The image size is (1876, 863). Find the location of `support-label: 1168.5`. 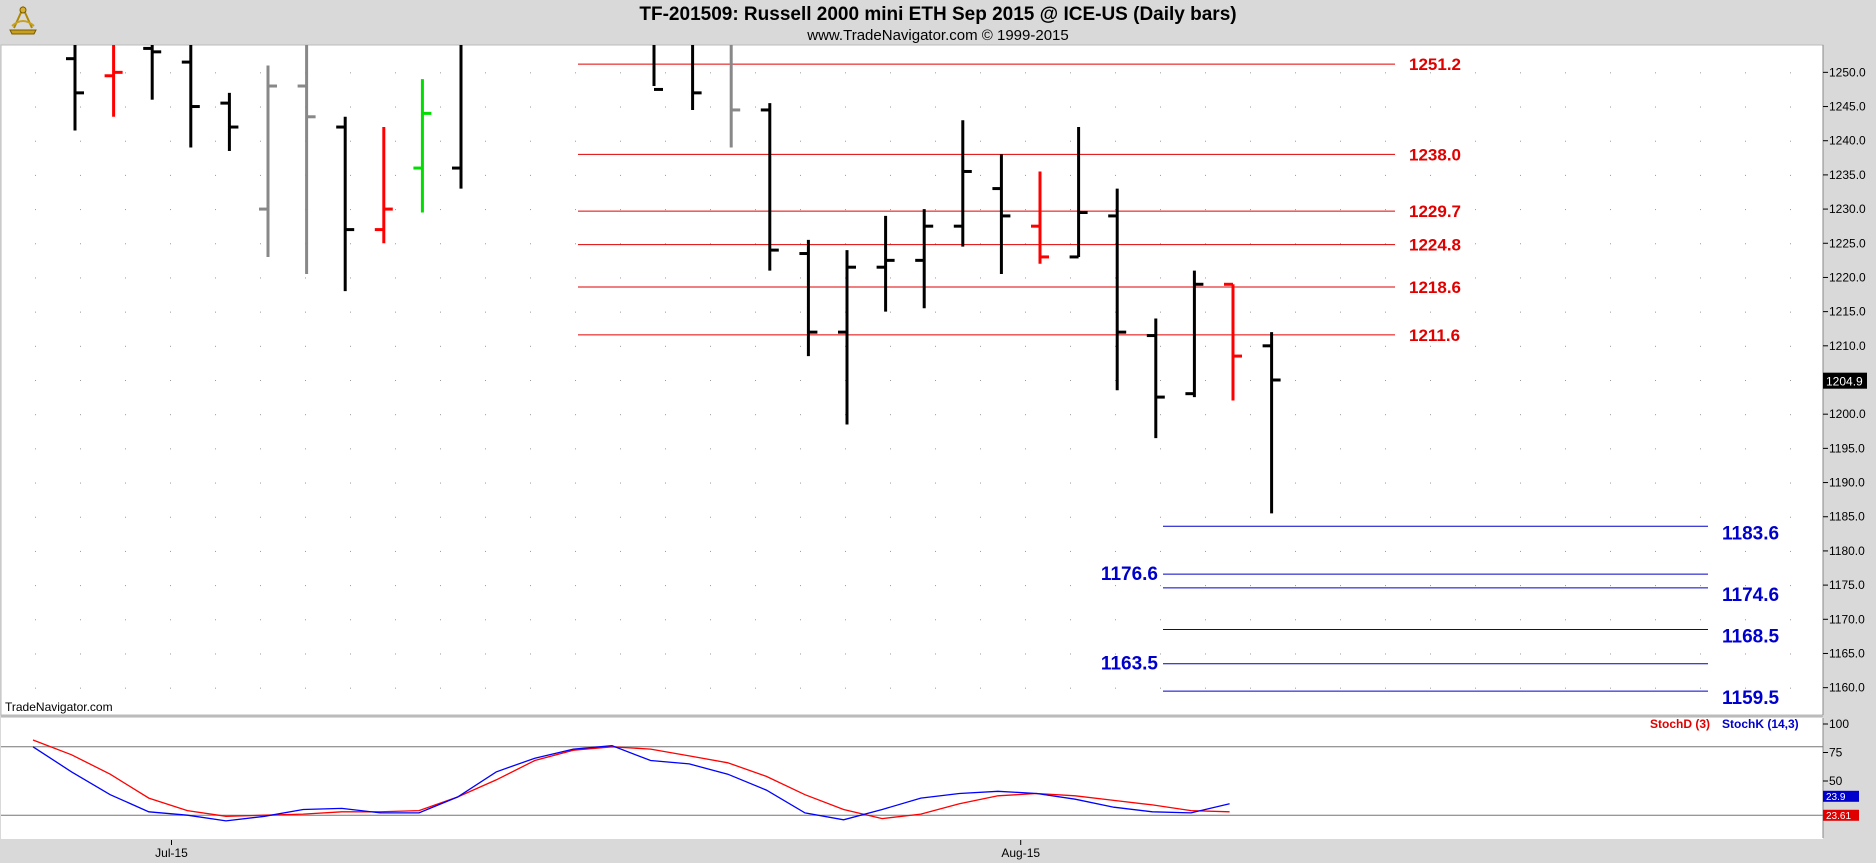

support-label: 1168.5 is located at coordinates (1750, 637).